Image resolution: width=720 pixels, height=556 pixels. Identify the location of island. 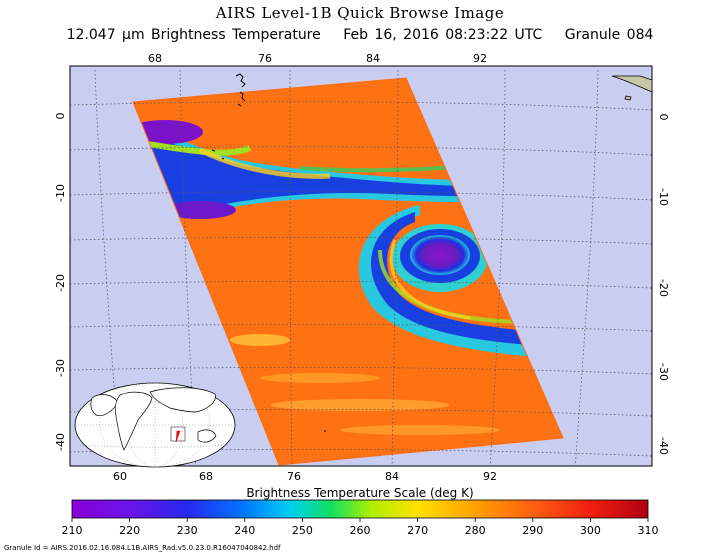
(628, 98).